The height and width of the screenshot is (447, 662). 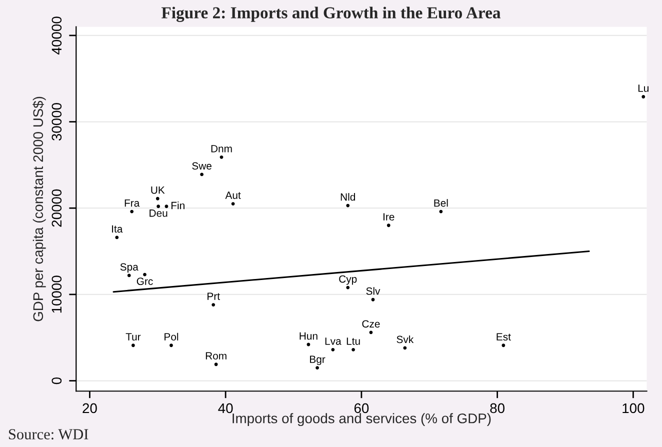 I want to click on data-label: Ltu, so click(x=353, y=341).